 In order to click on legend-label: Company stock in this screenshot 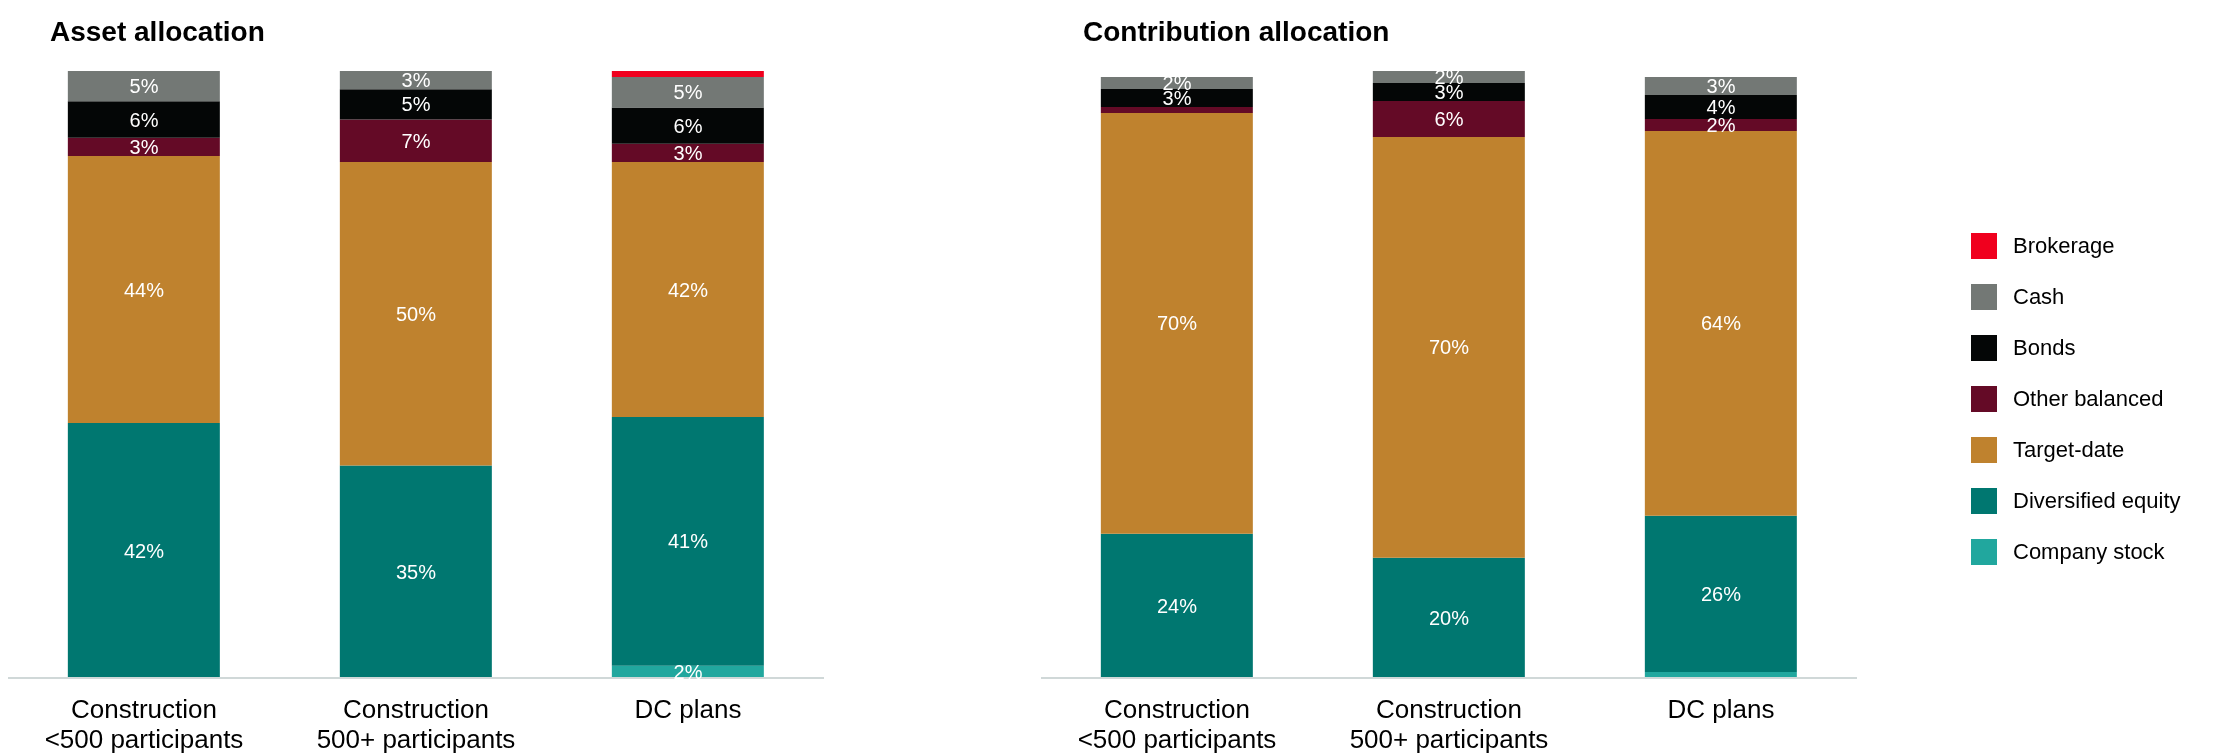, I will do `click(2089, 551)`.